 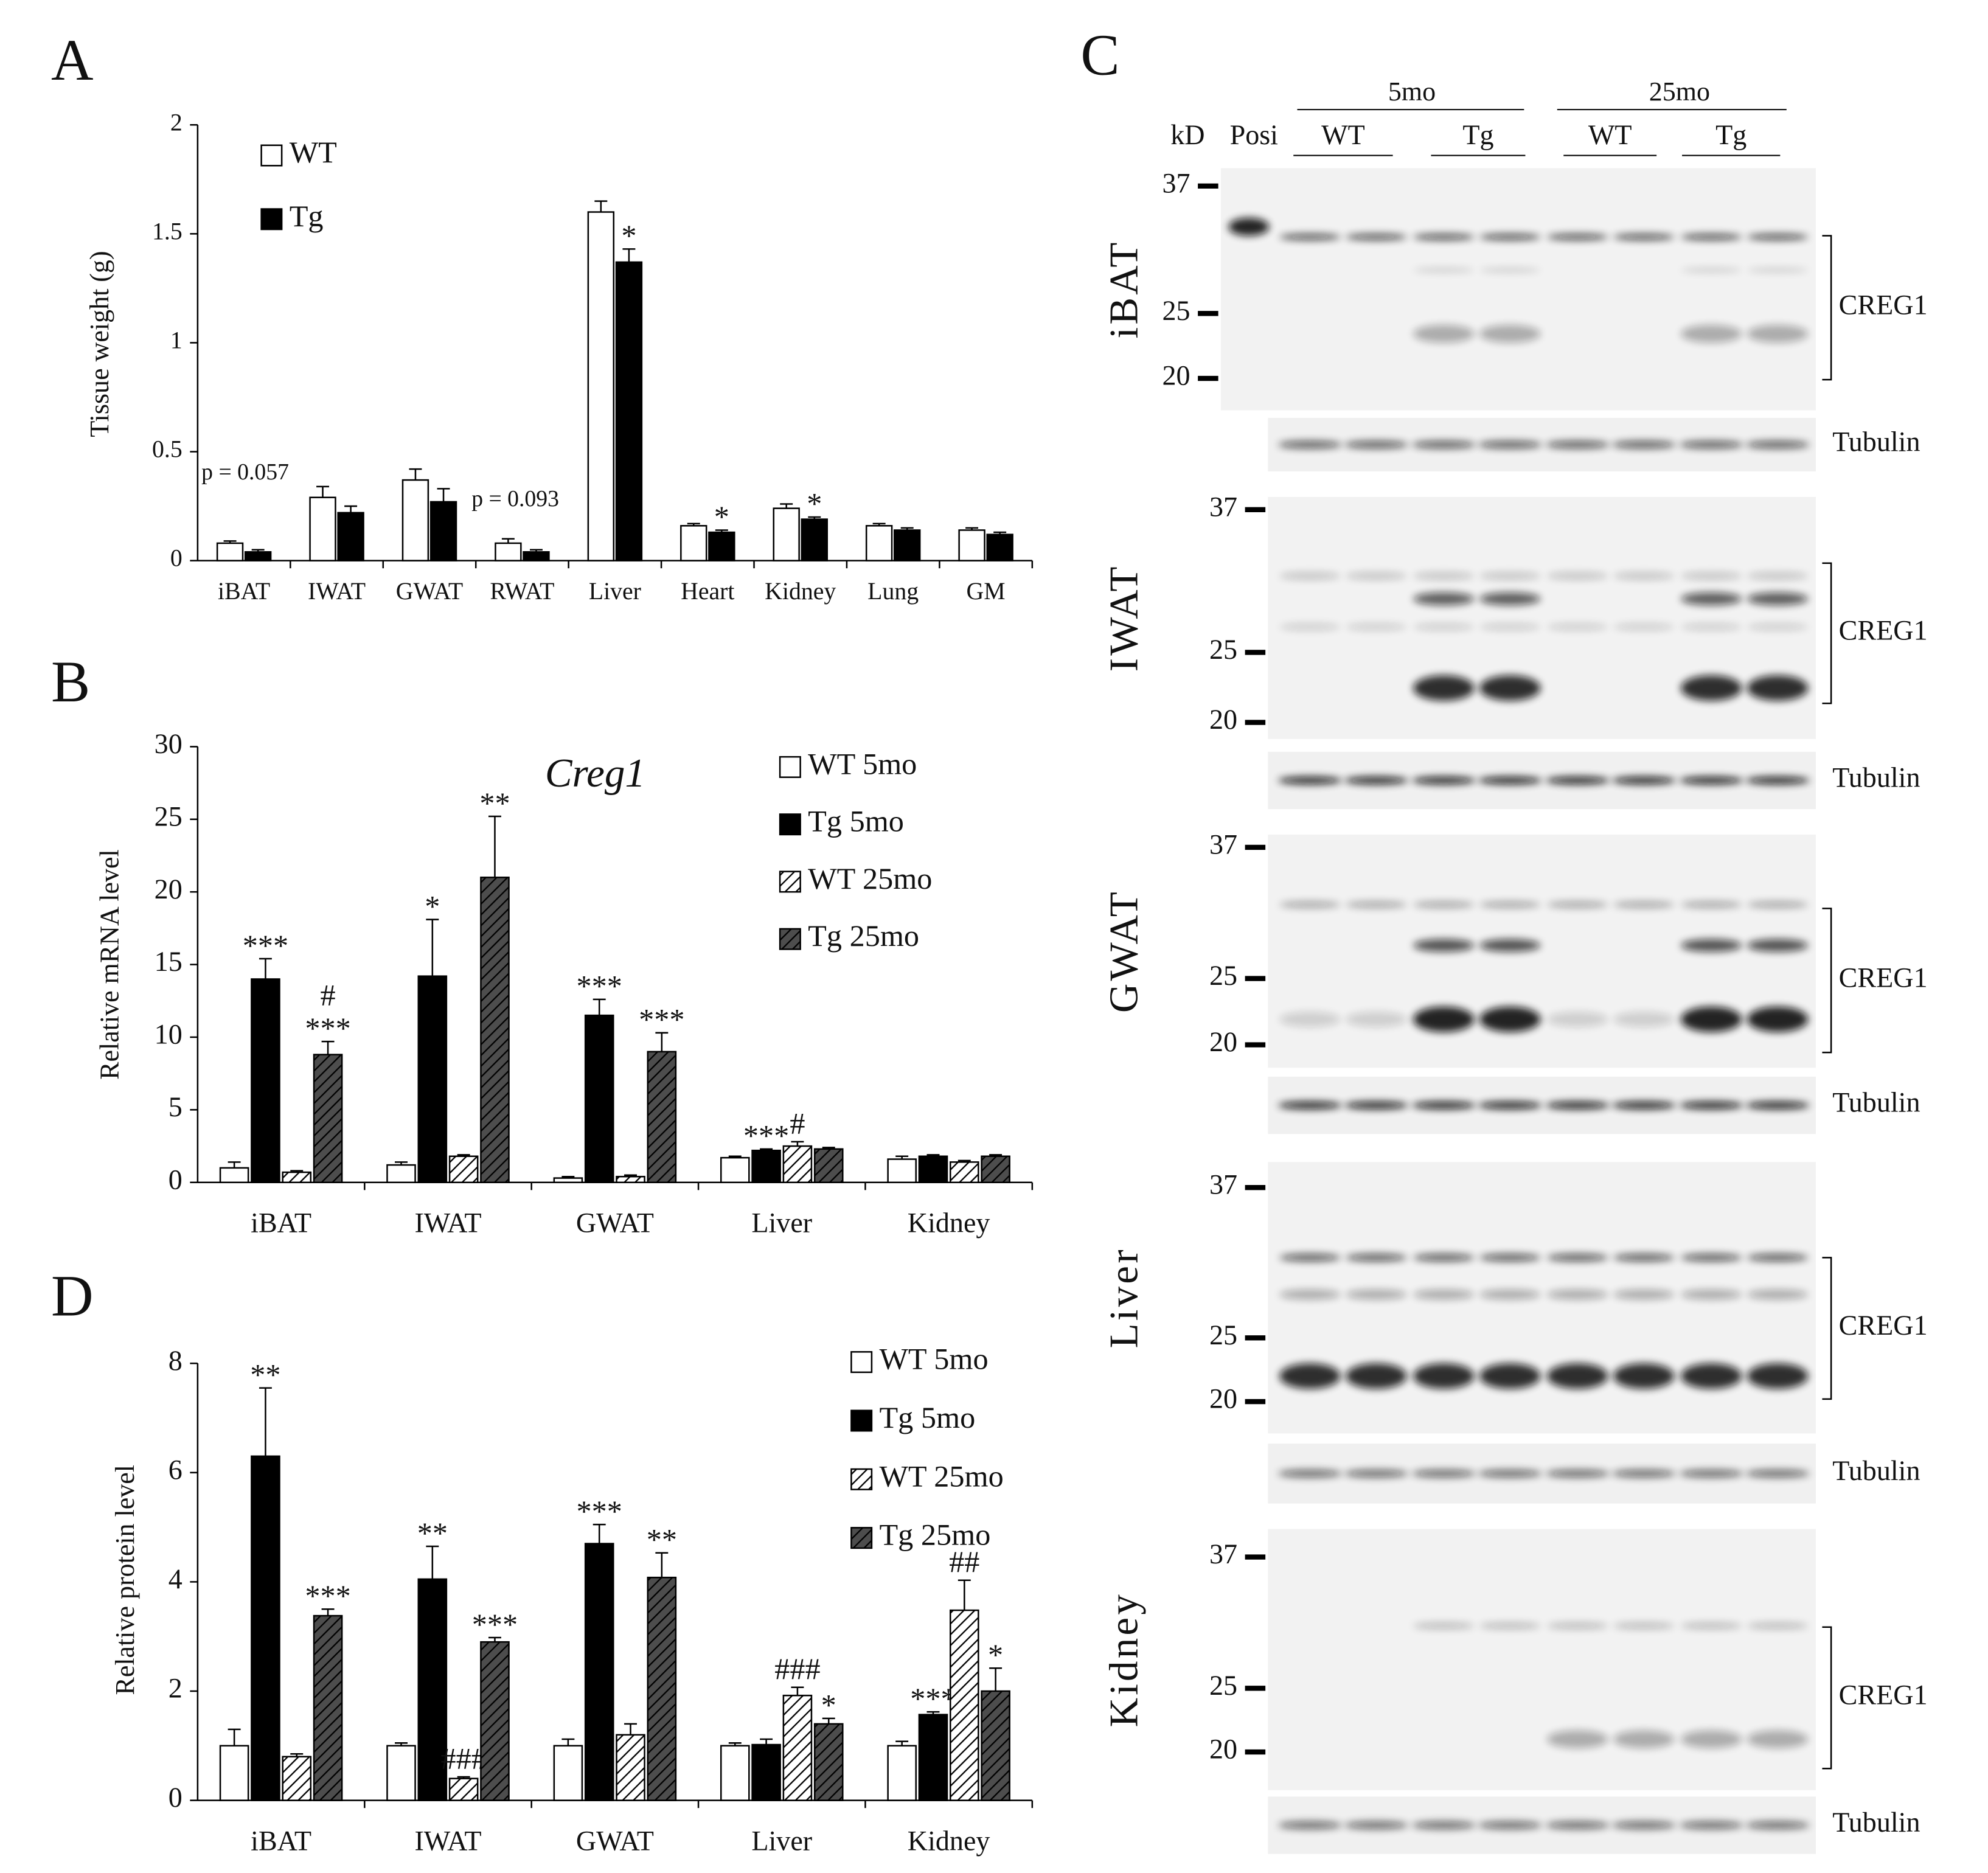 What do you see at coordinates (1223, 720) in the screenshot?
I see `marker-label: 20` at bounding box center [1223, 720].